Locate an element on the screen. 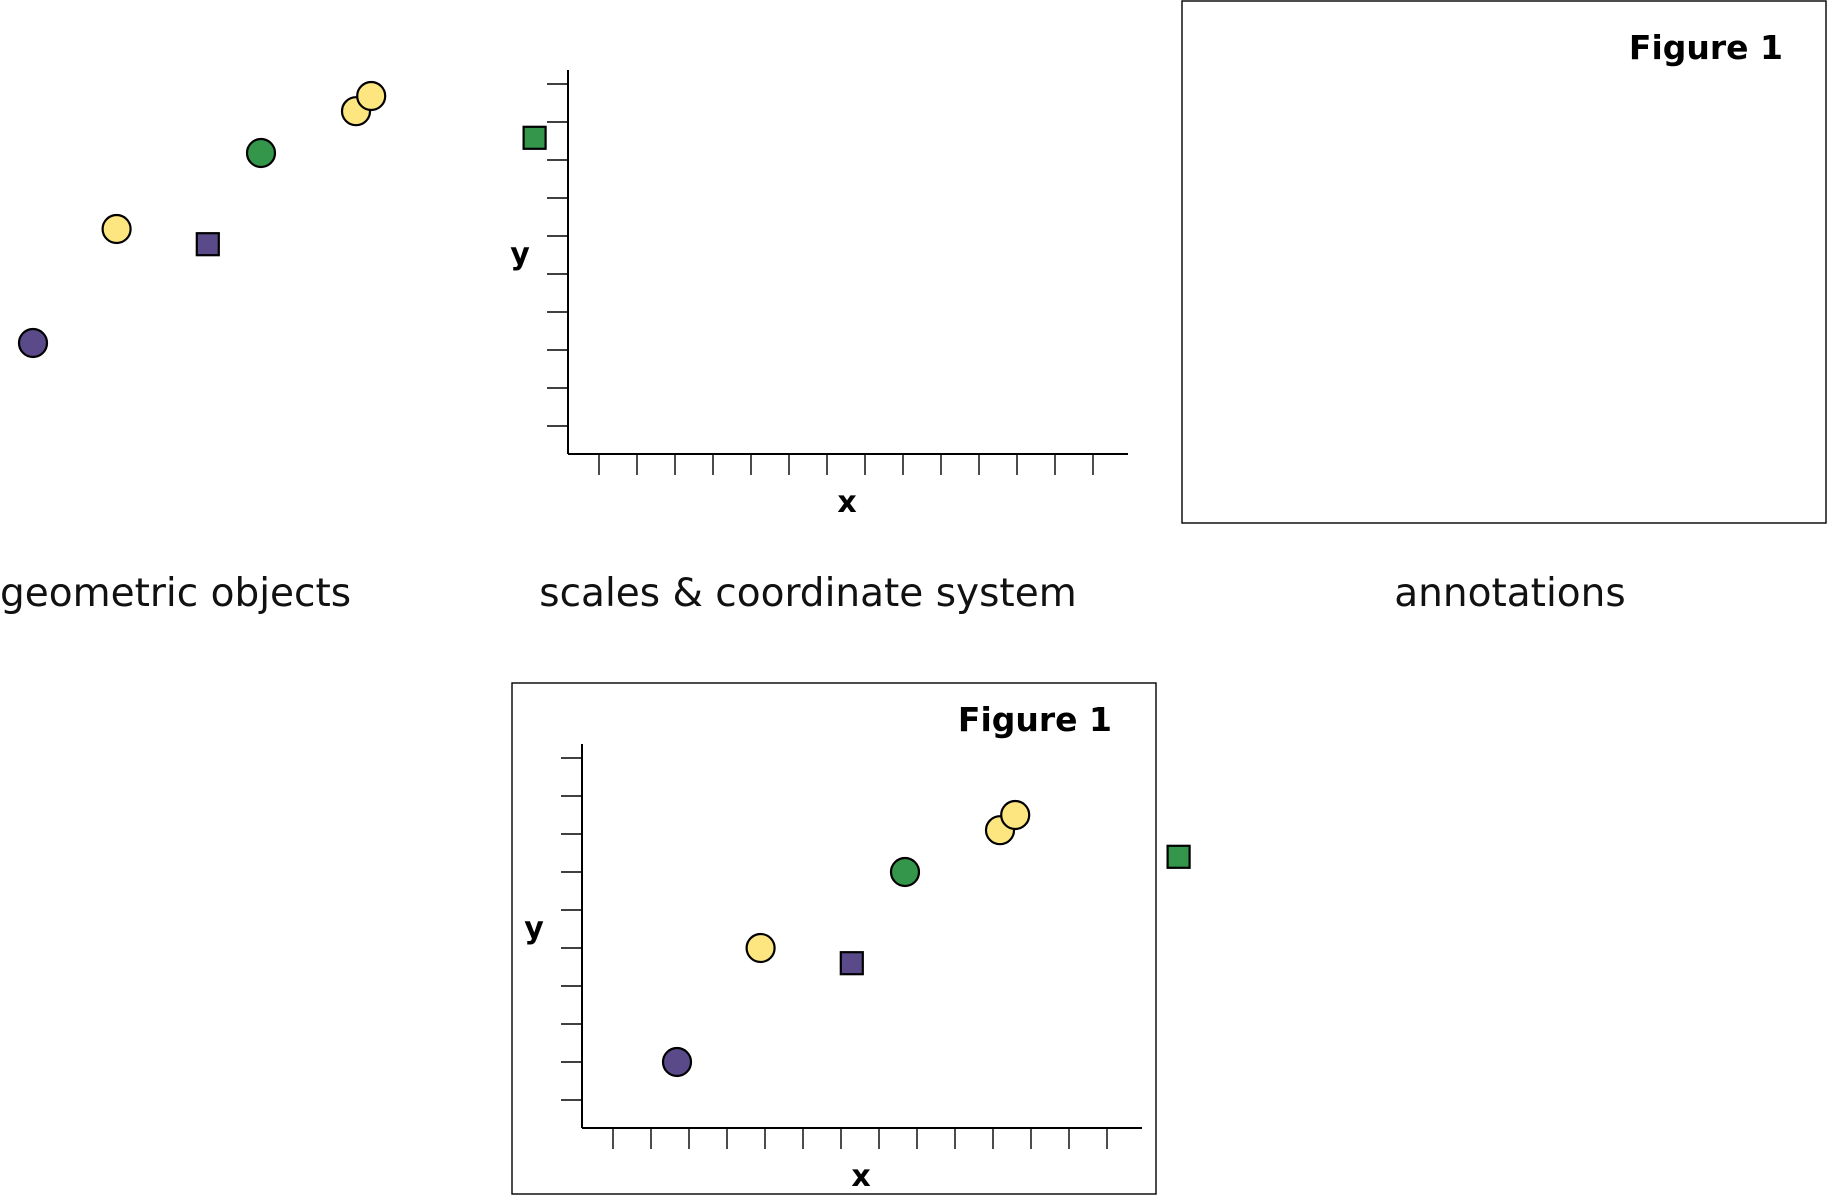 The image size is (1827, 1195). scales-panel: x y is located at coordinates (819, 295).